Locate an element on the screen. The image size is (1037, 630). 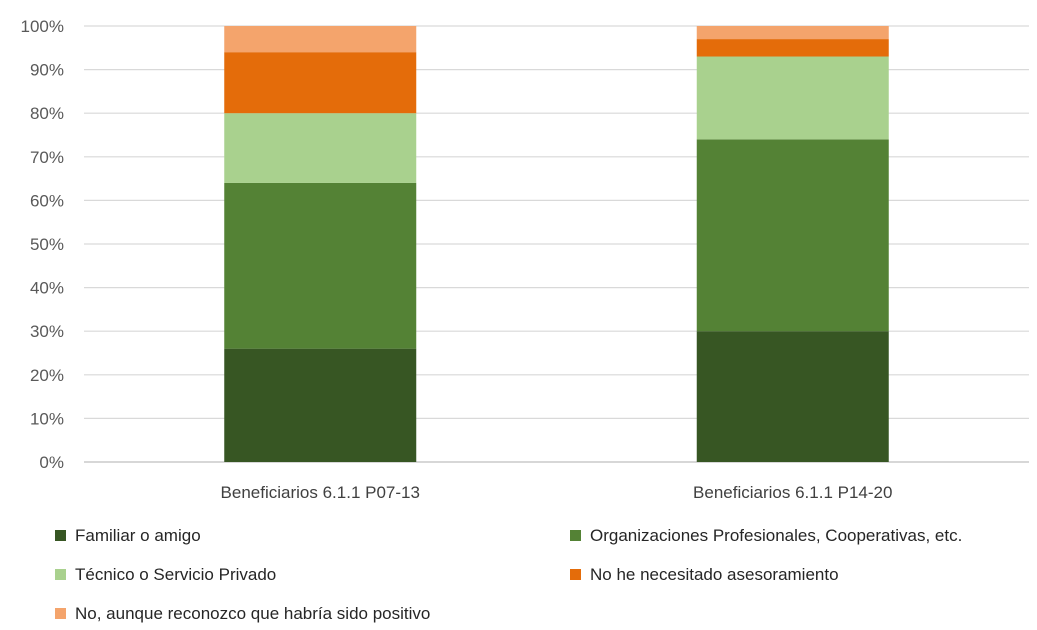
x-category-label: Beneficiarios 6.1.1 P14-20 is located at coordinates (792, 492).